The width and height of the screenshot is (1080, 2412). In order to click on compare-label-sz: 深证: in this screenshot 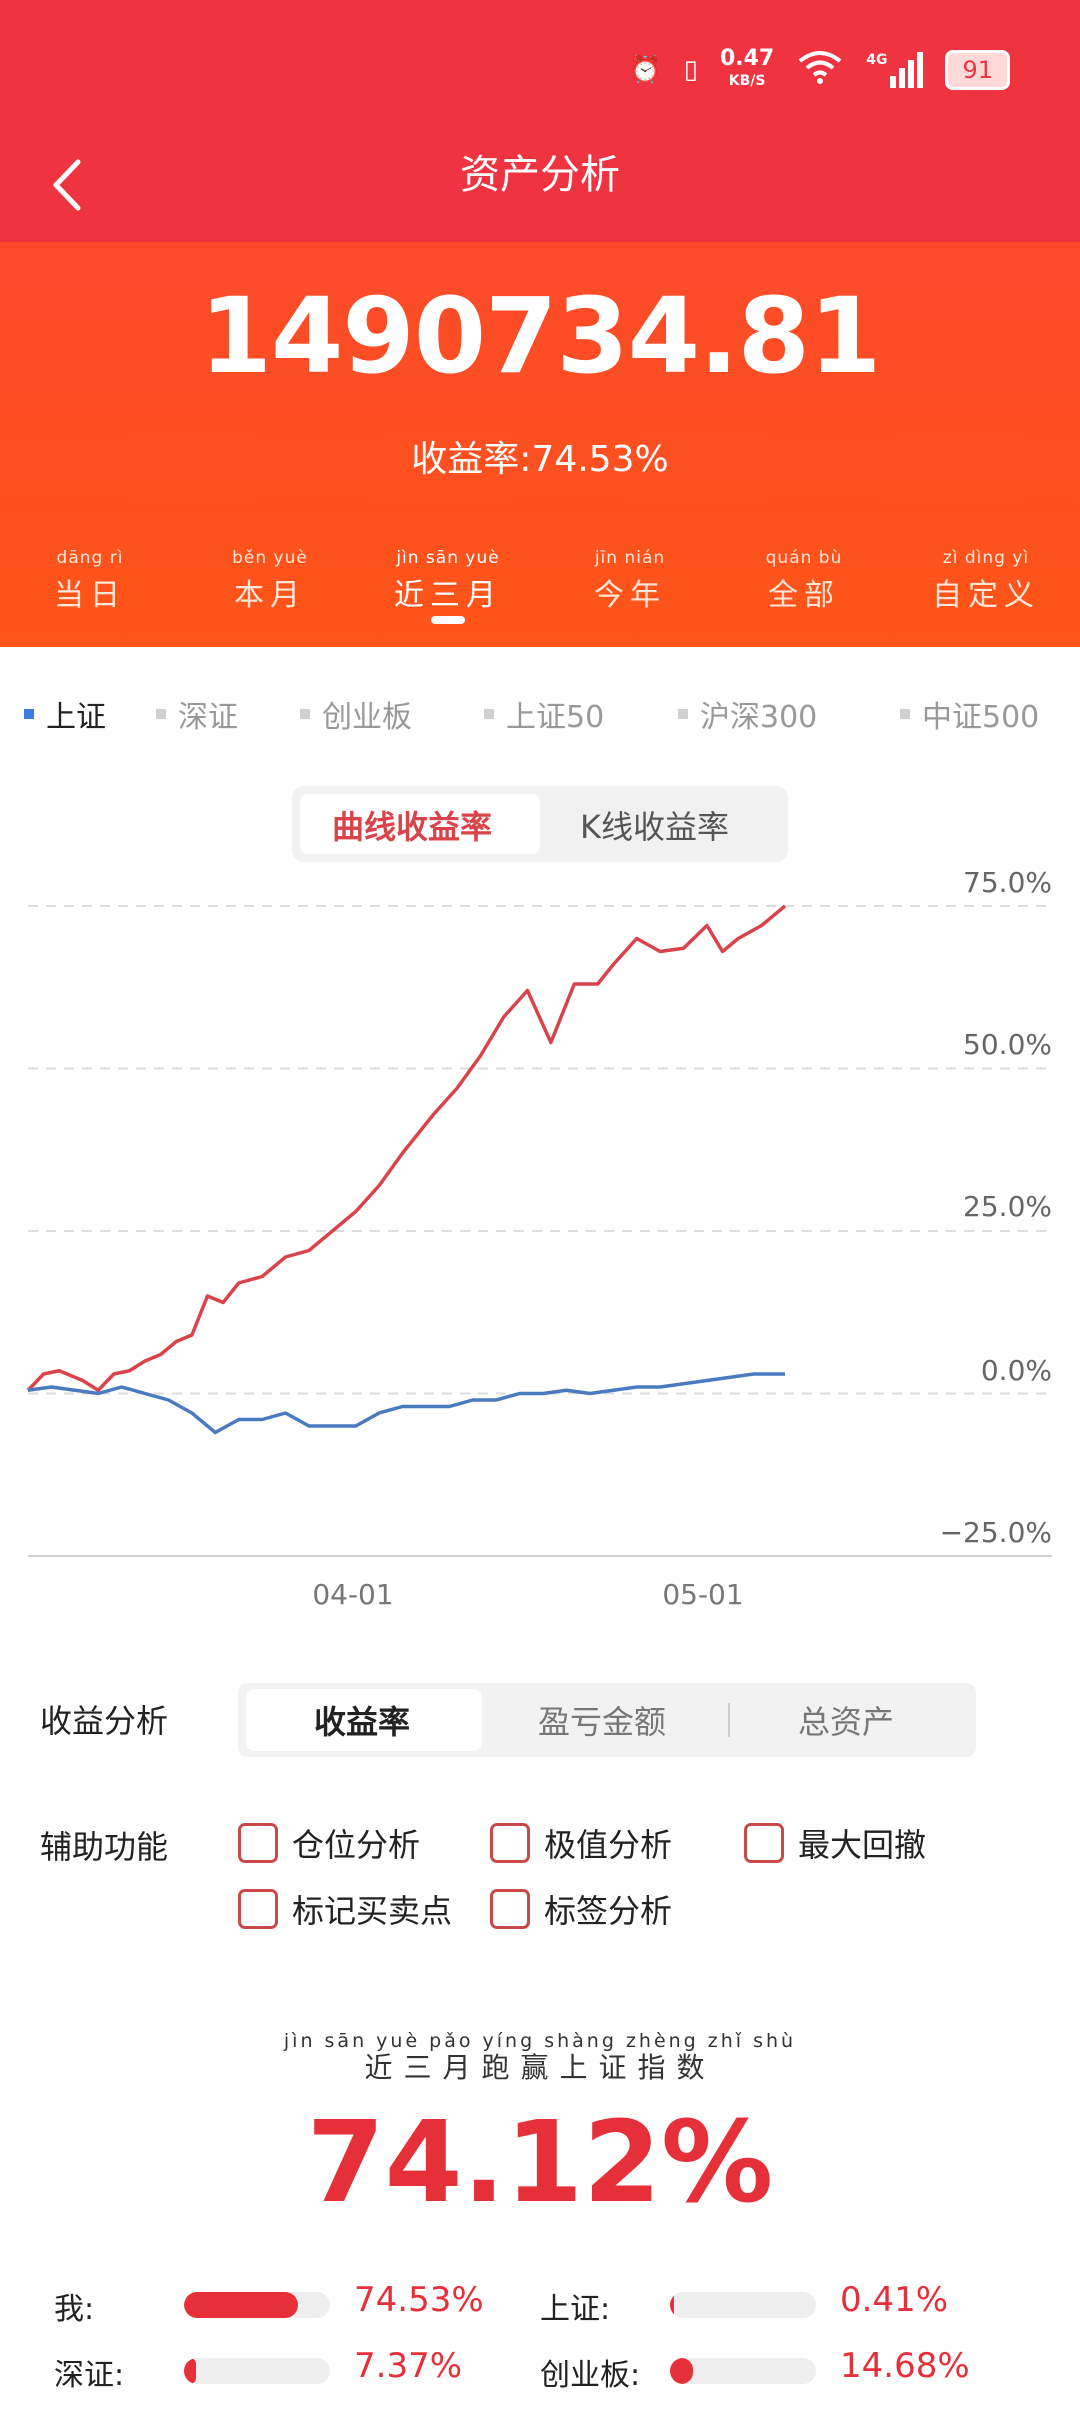, I will do `click(89, 2375)`.